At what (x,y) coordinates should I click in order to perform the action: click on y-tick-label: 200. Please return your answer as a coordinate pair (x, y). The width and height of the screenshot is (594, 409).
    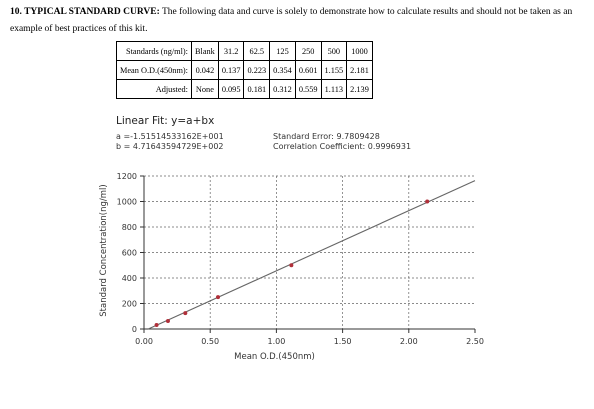
    Looking at the image, I should click on (129, 304).